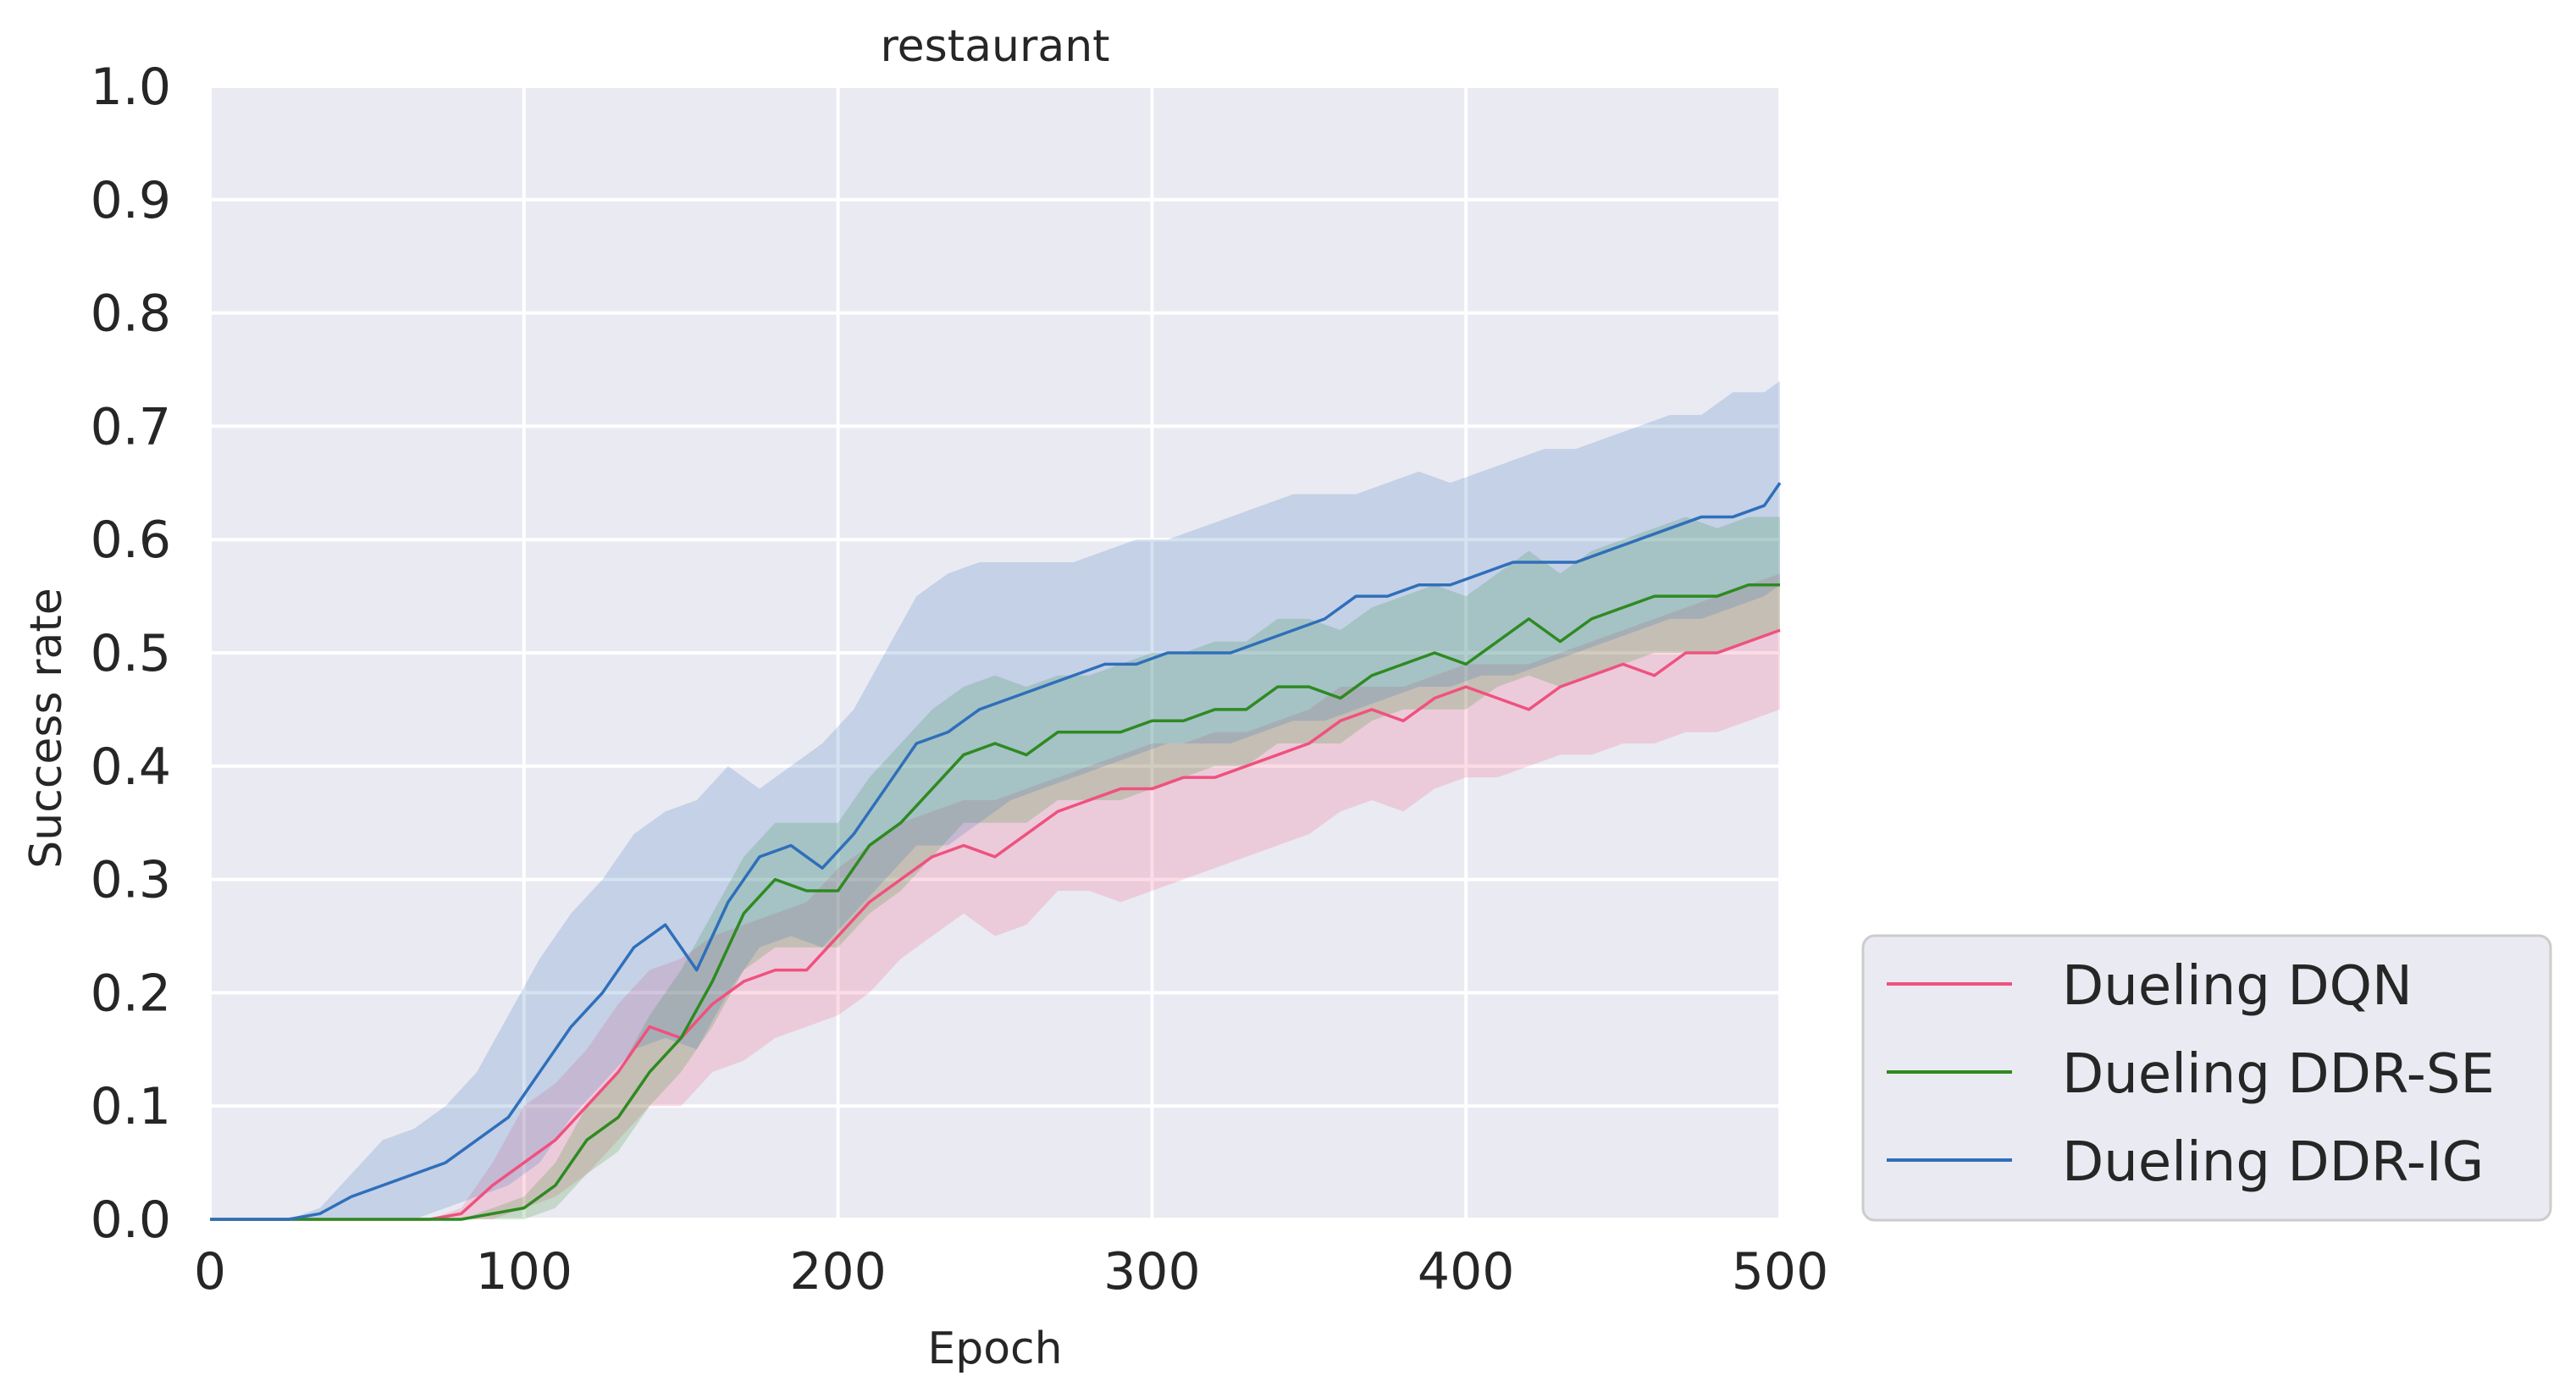  Describe the element at coordinates (1780, 1271) in the screenshot. I see `x-tick-label: 500` at that location.